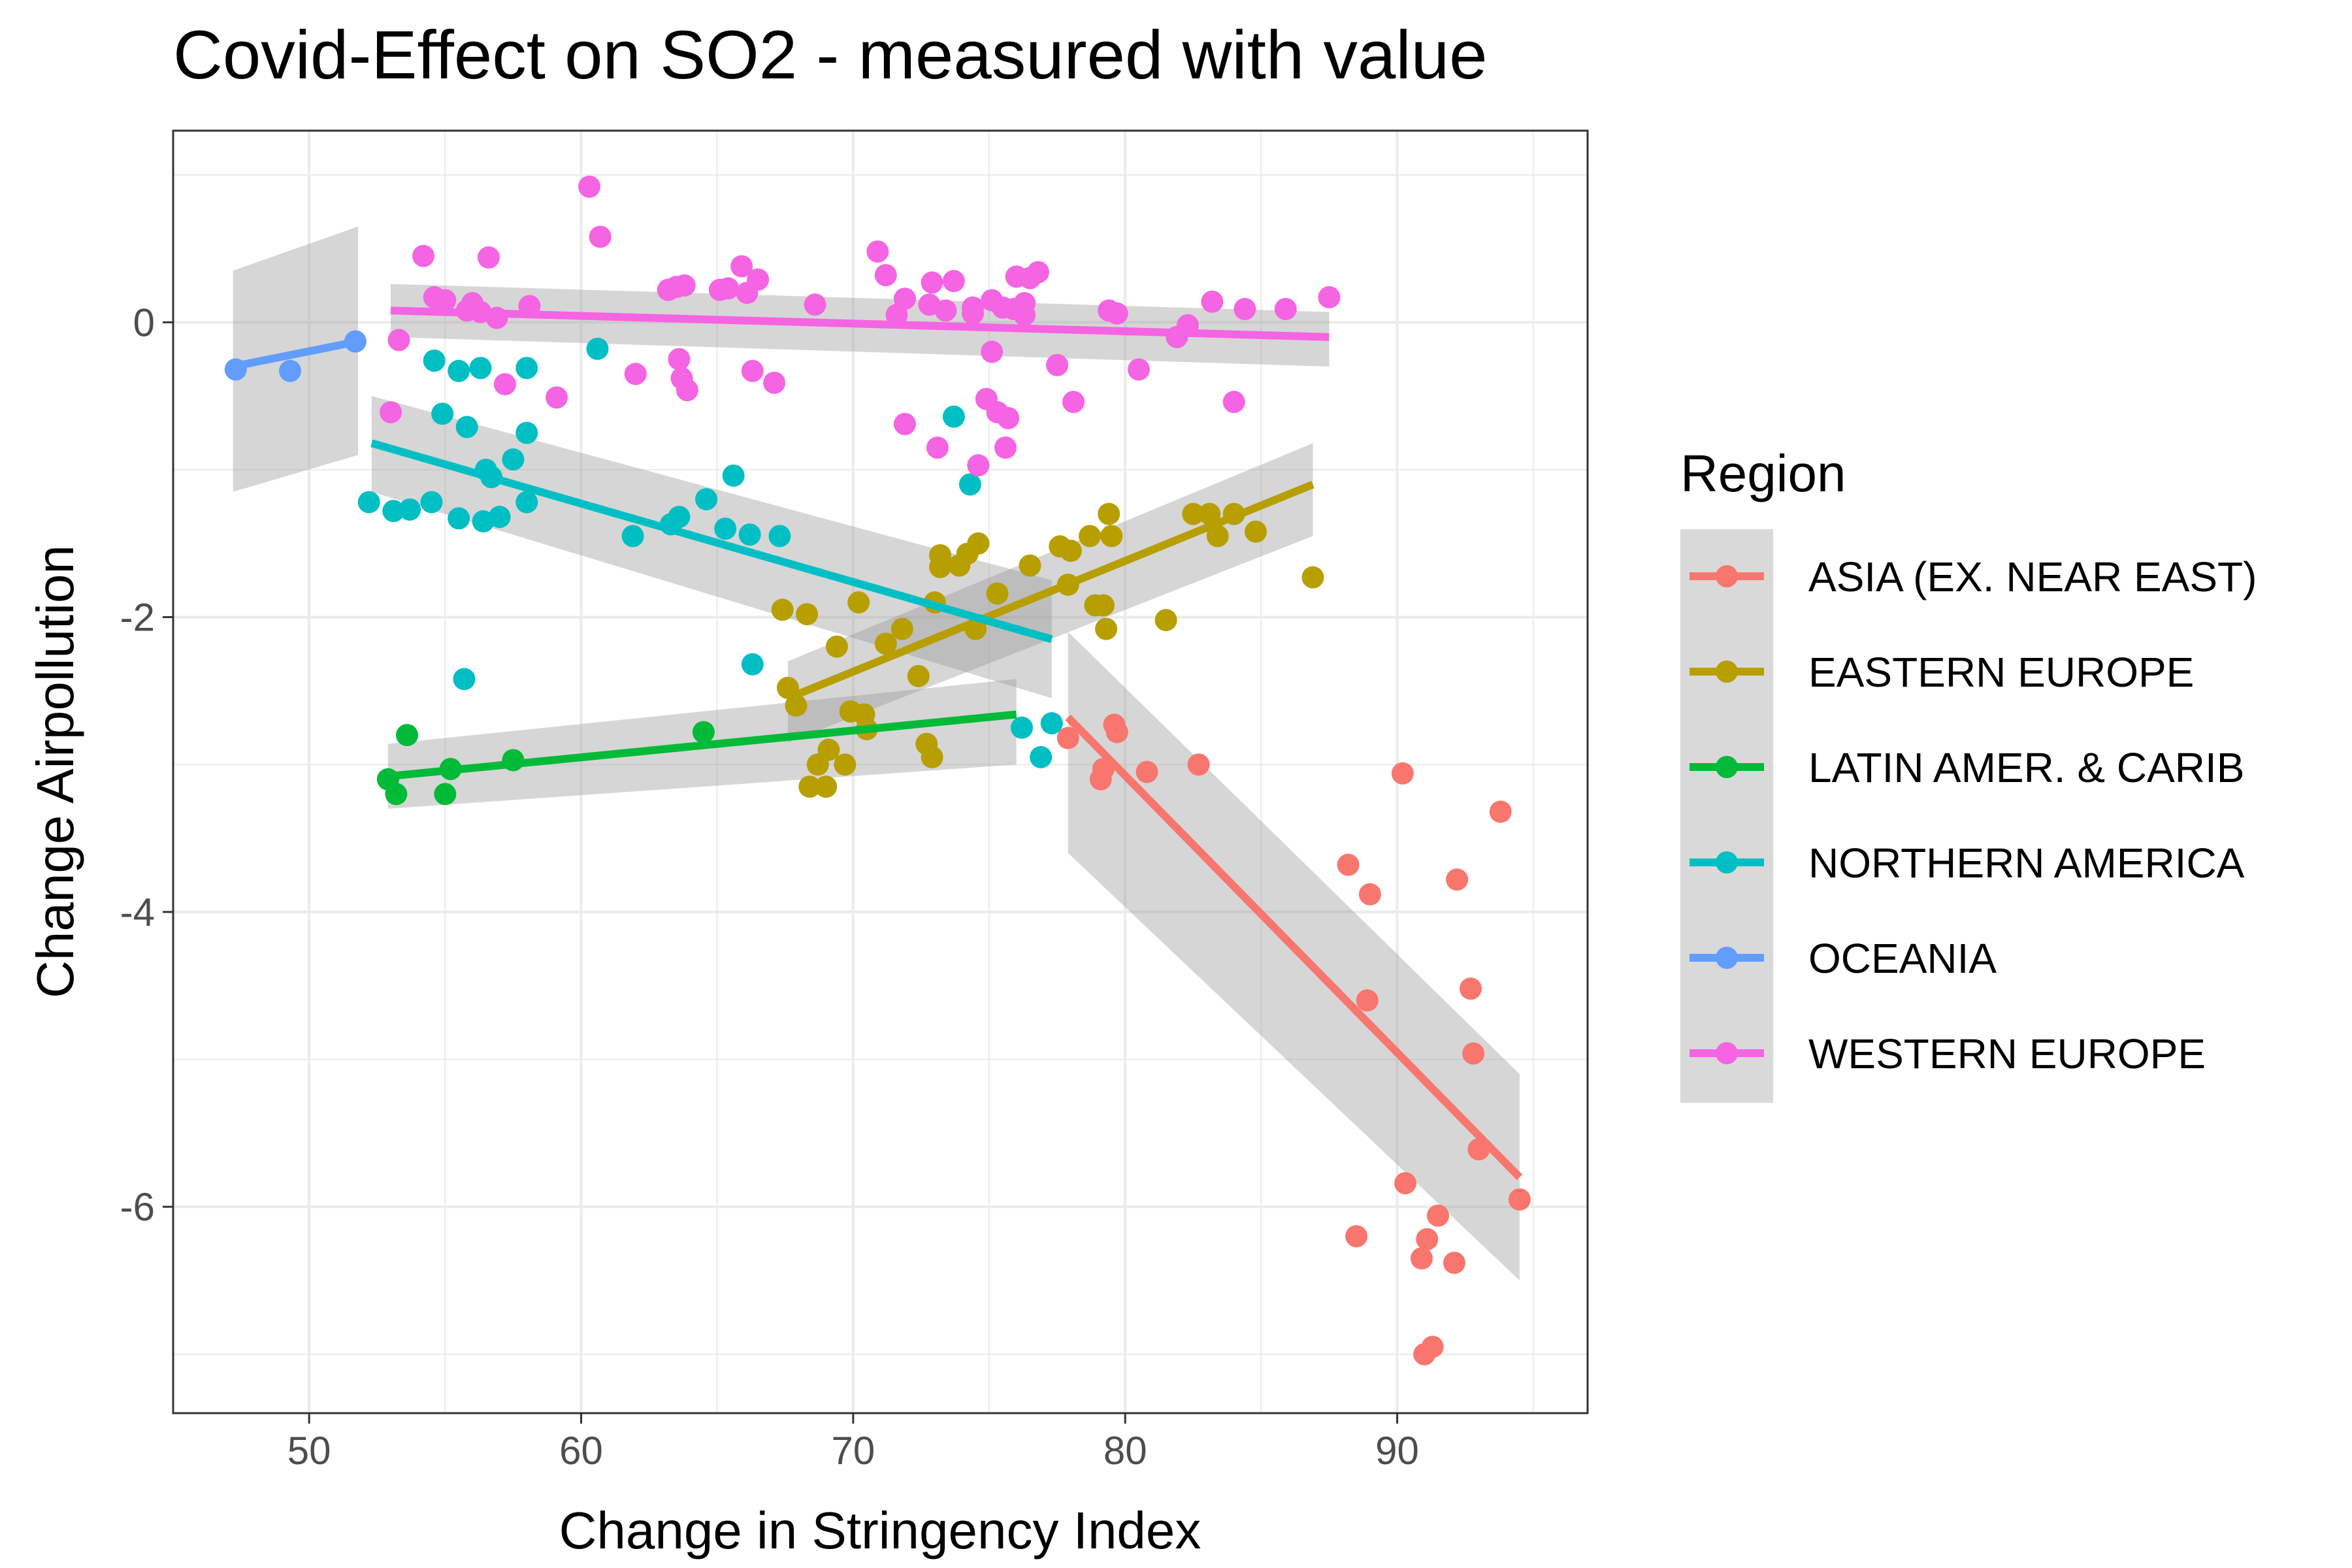  I want to click on y-tick-label: -2, so click(137, 618).